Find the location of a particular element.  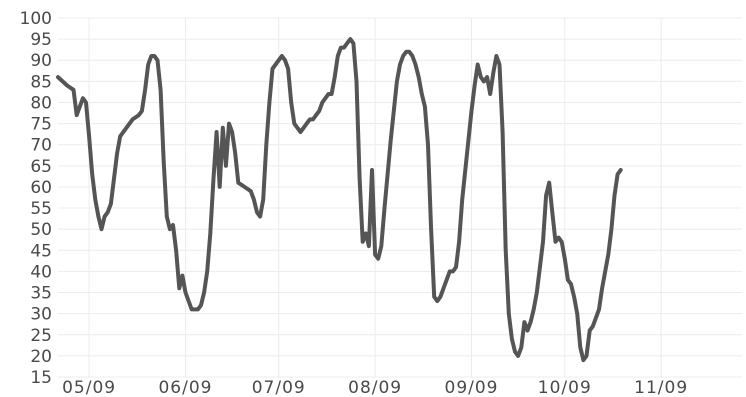

y-tick-label: 75 is located at coordinates (41, 125).